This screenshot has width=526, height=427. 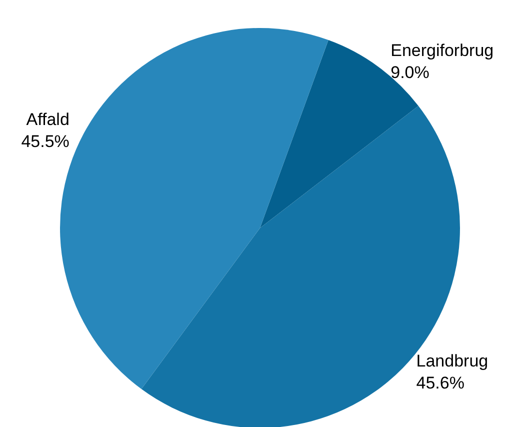 What do you see at coordinates (45, 142) in the screenshot?
I see `data-label: 45.5%` at bounding box center [45, 142].